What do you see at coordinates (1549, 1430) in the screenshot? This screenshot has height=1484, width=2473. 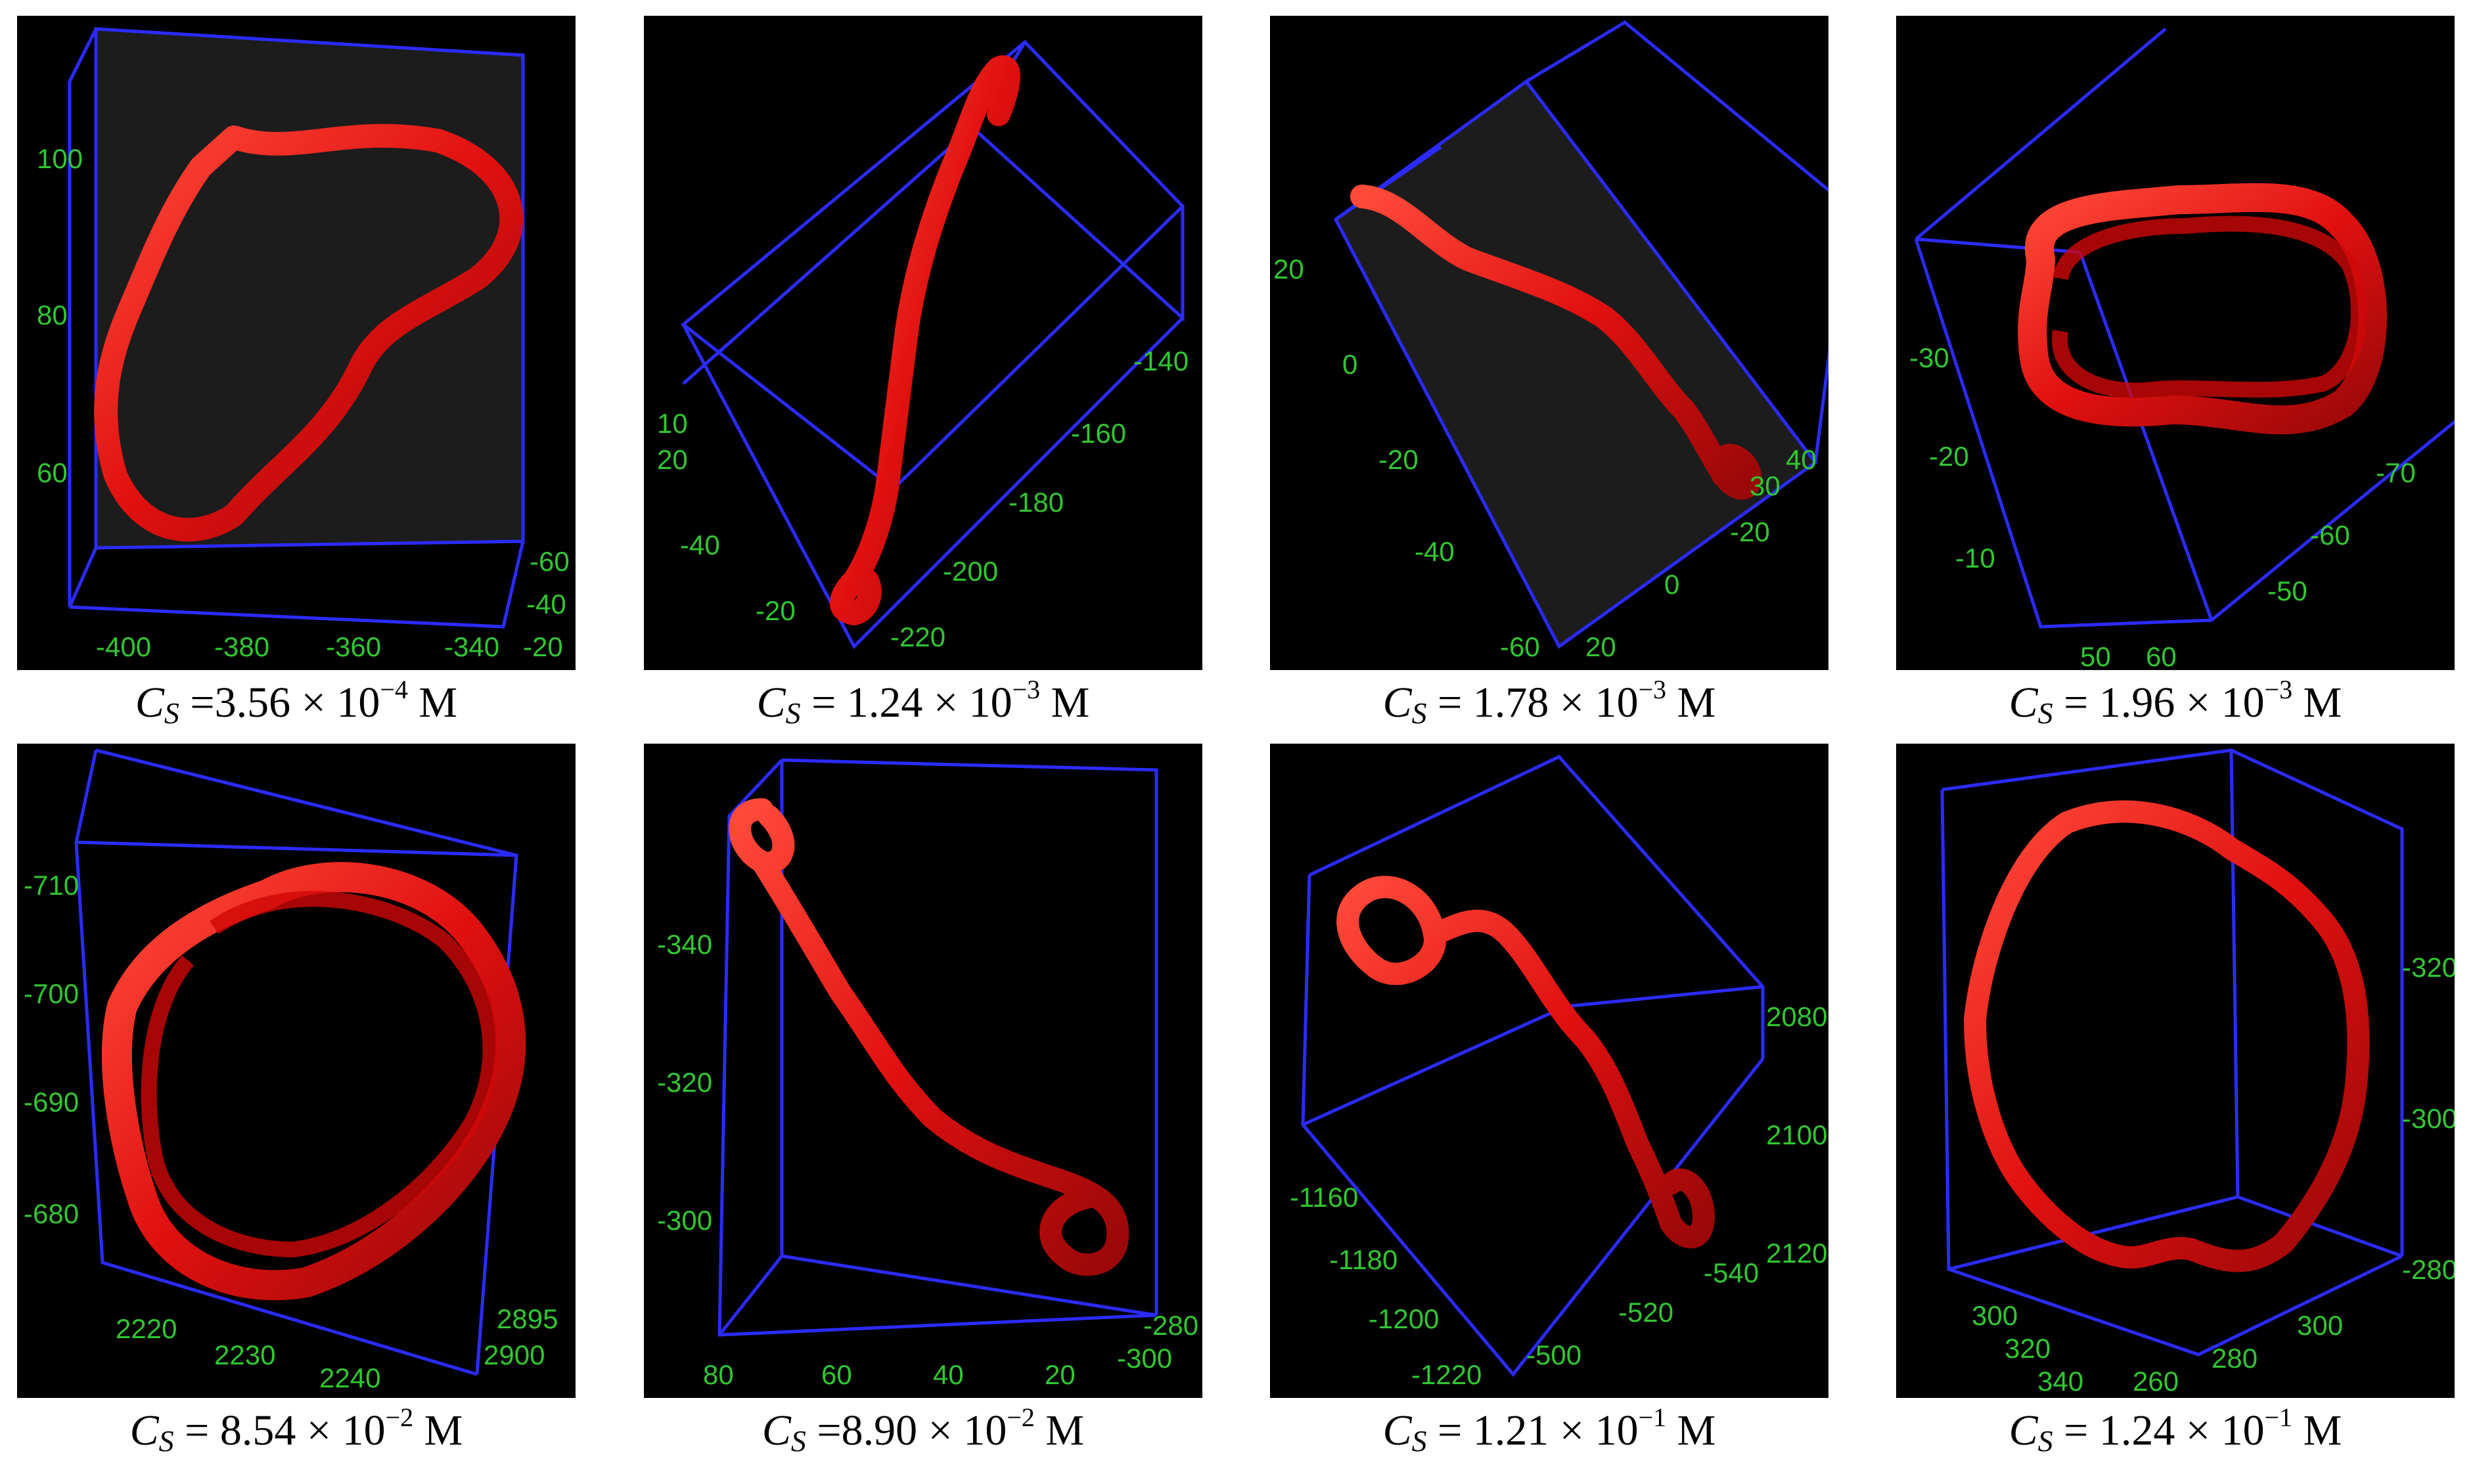 I see `panel-7-caption: CS = 1.21 × 10−1 M` at bounding box center [1549, 1430].